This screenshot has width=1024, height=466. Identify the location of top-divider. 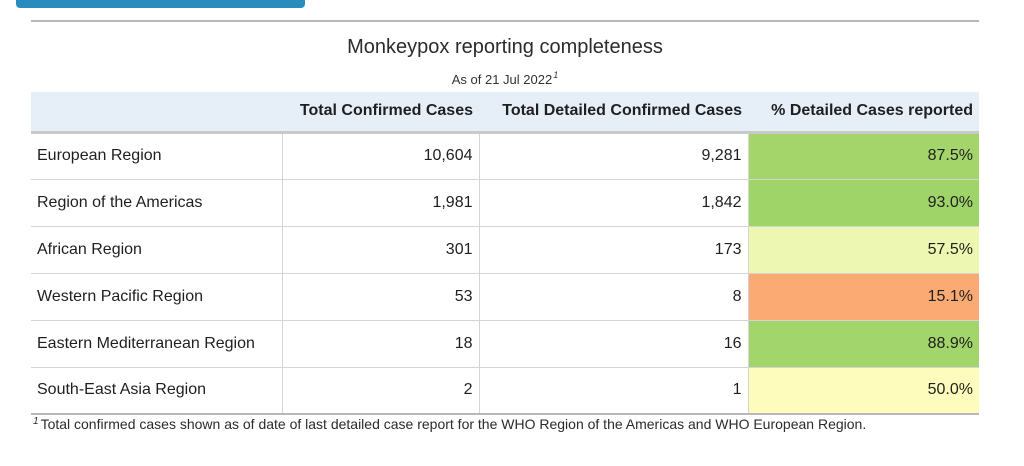
(505, 21).